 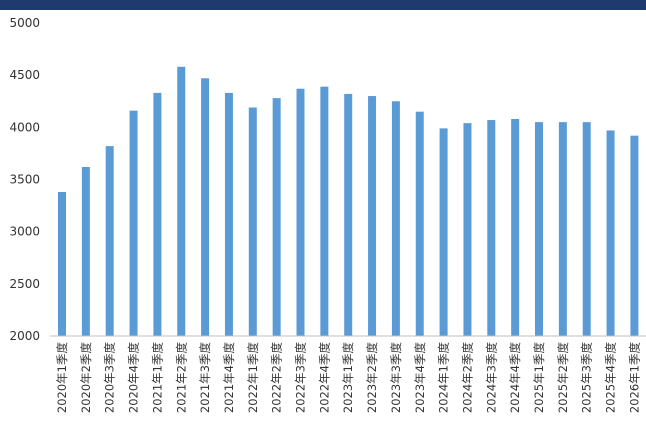 I want to click on x-tick-label: 2022年1季度, so click(x=253, y=378).